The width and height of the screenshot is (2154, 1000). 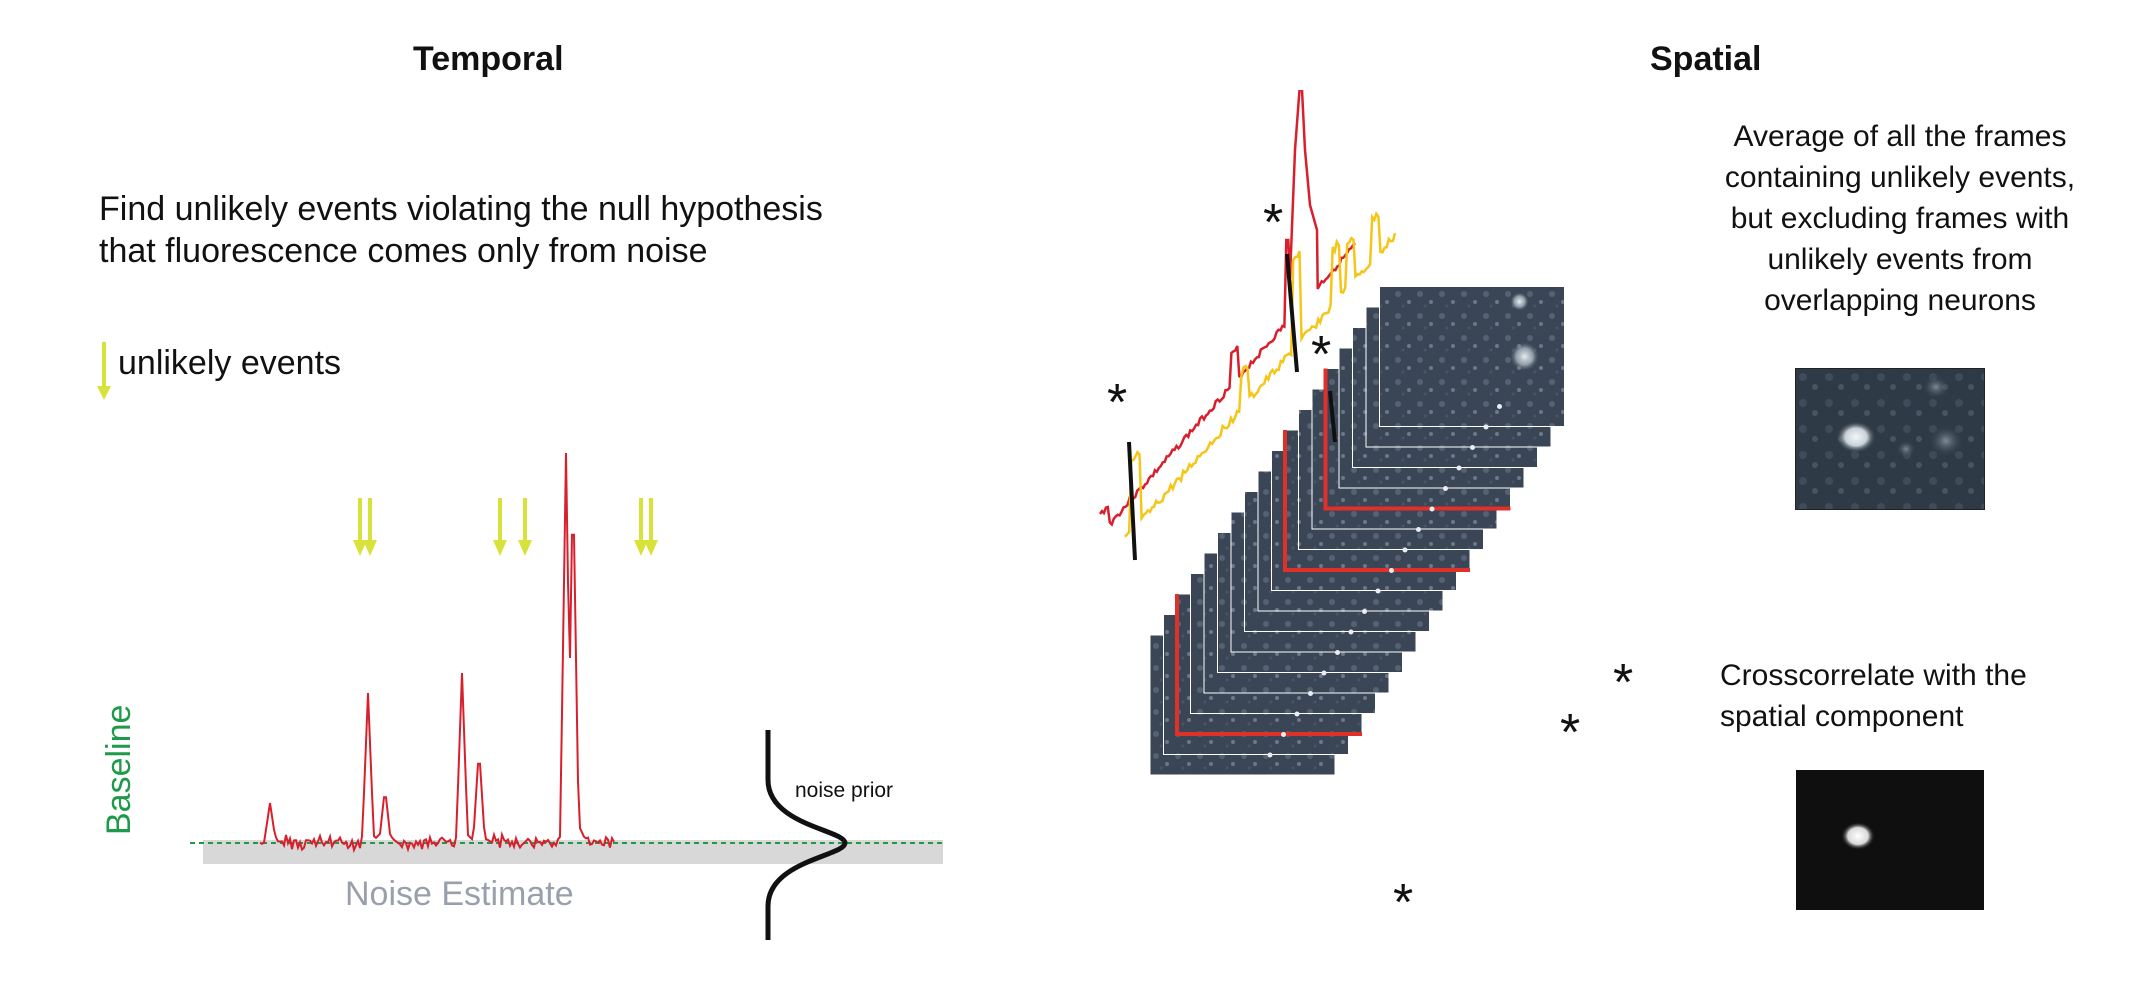 I want to click on average-line: Average of all the frames, so click(x=1900, y=136).